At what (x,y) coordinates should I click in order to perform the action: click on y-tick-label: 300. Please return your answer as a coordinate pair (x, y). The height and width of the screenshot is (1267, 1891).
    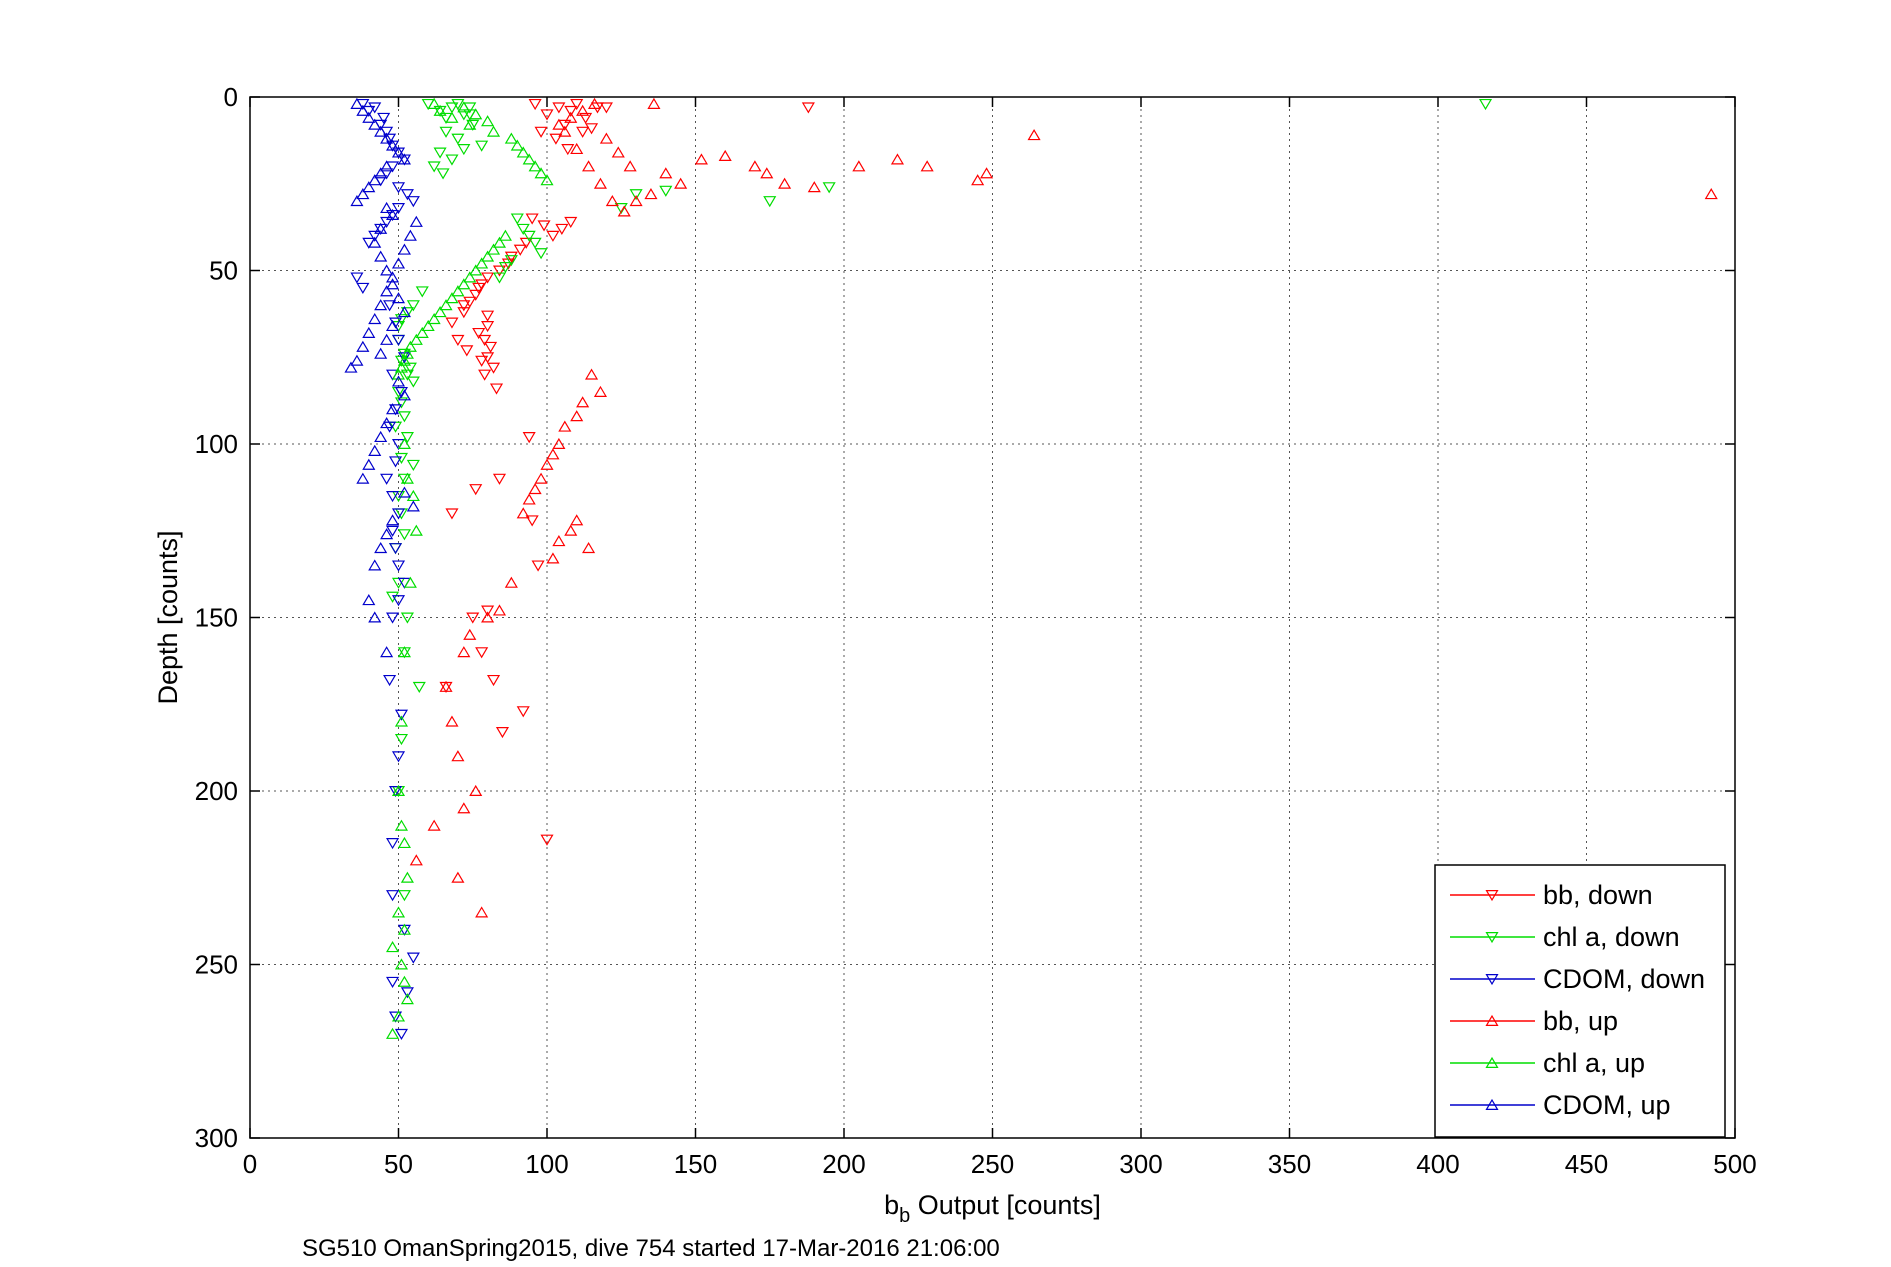
    Looking at the image, I should click on (216, 1138).